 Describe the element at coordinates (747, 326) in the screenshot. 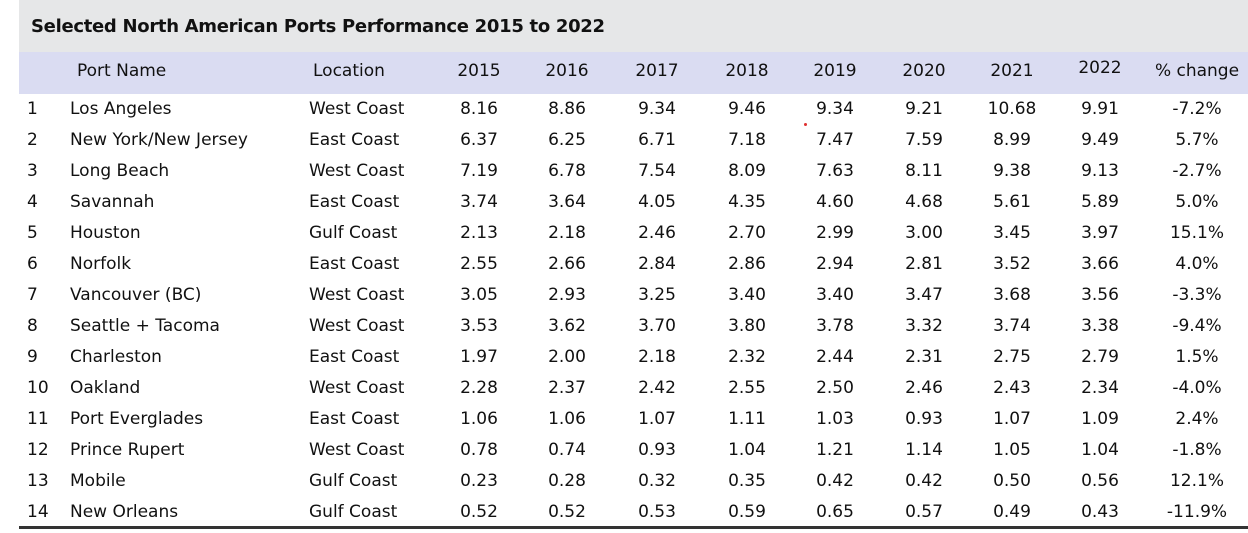

I see `cell-y2018: 3.80` at that location.